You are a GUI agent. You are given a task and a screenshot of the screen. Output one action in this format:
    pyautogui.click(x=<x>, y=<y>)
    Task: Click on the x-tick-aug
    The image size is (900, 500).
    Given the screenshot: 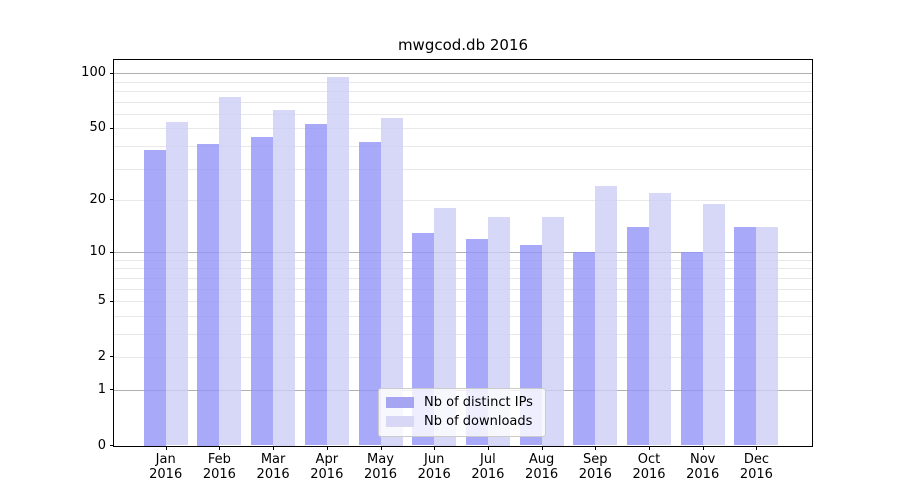 What is the action you would take?
    pyautogui.click(x=542, y=448)
    